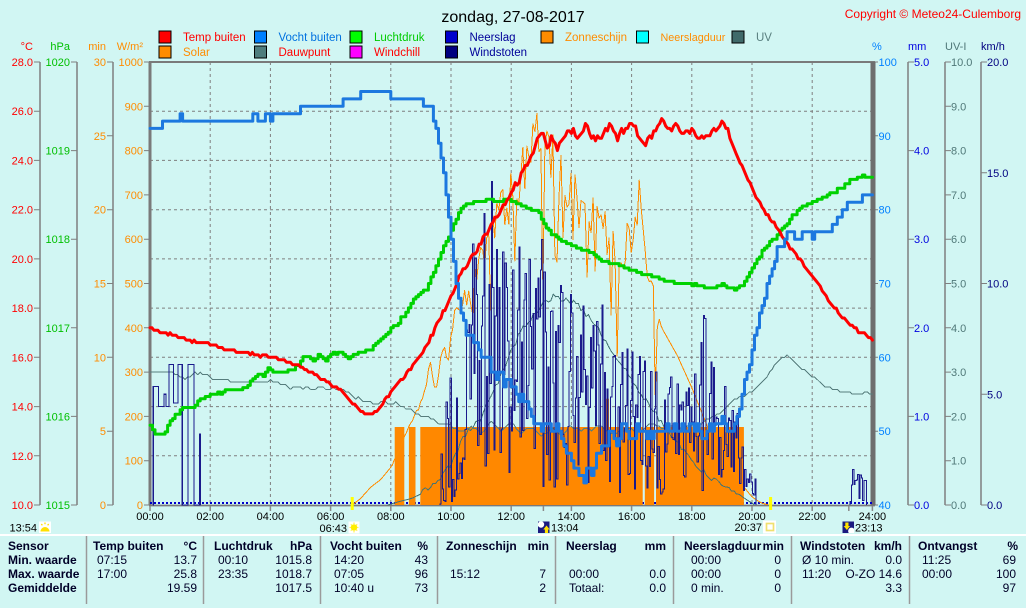 This screenshot has width=1026, height=608. Describe the element at coordinates (22, 63) in the screenshot. I see `svg-text: 28.0` at that location.